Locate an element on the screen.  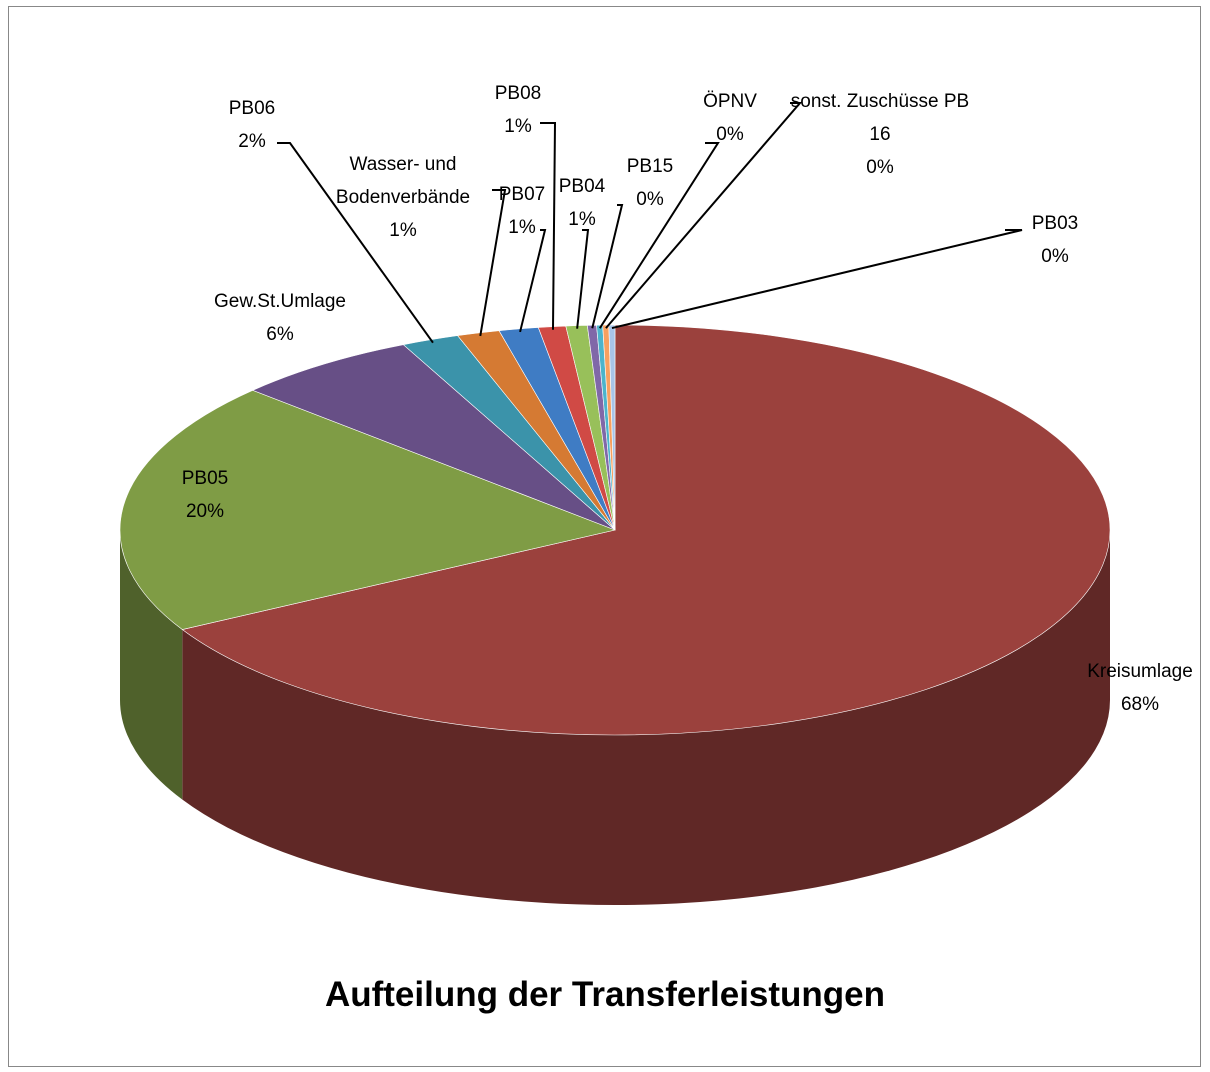
label-name: Gew.St.Umlage is located at coordinates (280, 301).